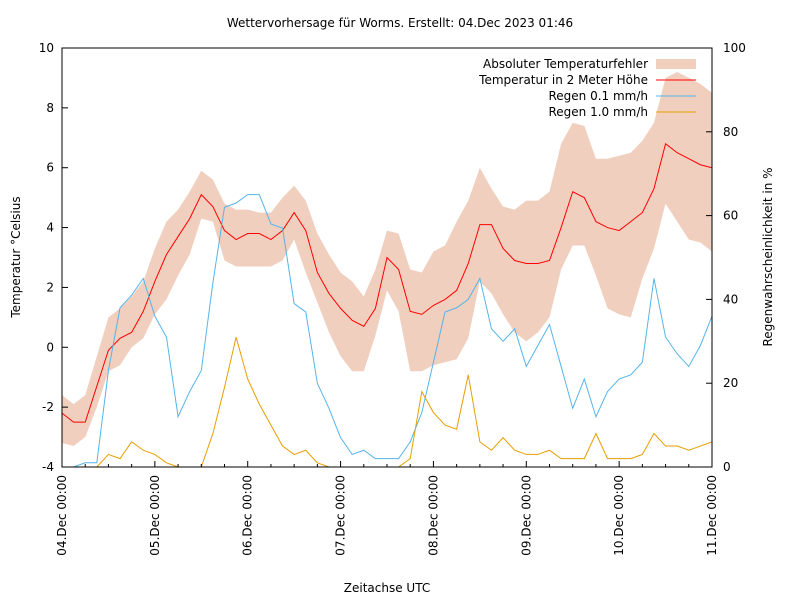 The width and height of the screenshot is (800, 604). Describe the element at coordinates (50, 108) in the screenshot. I see `y-tick-label: 8` at that location.